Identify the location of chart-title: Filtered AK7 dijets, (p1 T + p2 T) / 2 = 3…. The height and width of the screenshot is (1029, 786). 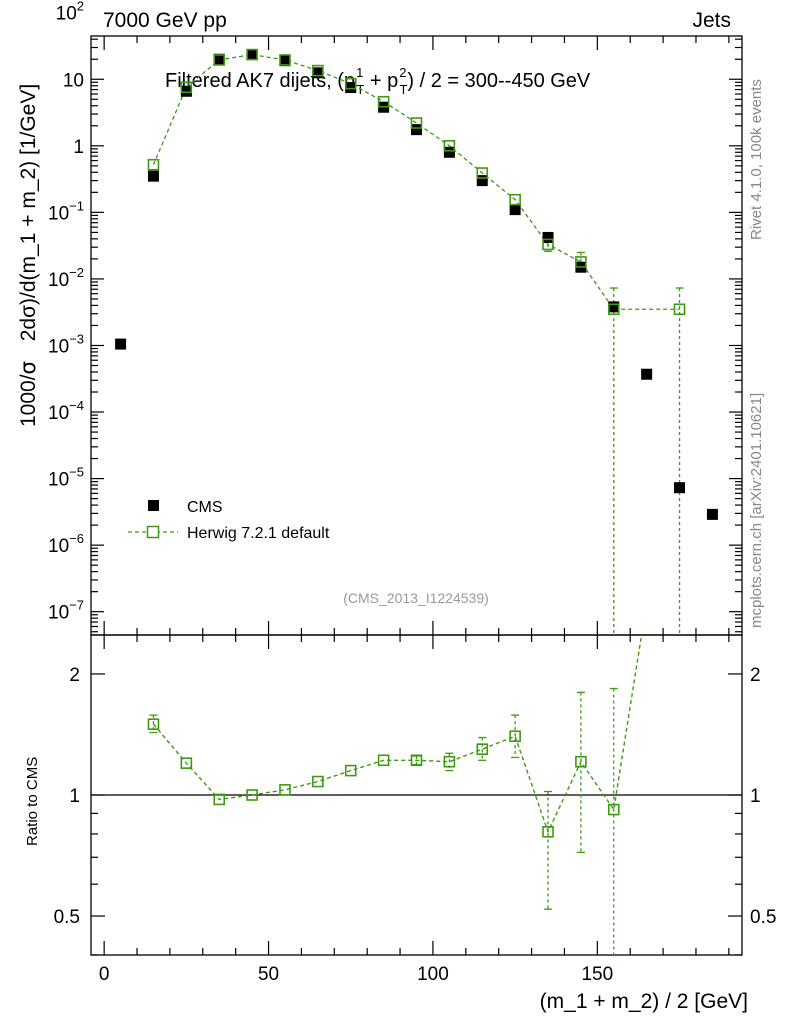
(378, 81).